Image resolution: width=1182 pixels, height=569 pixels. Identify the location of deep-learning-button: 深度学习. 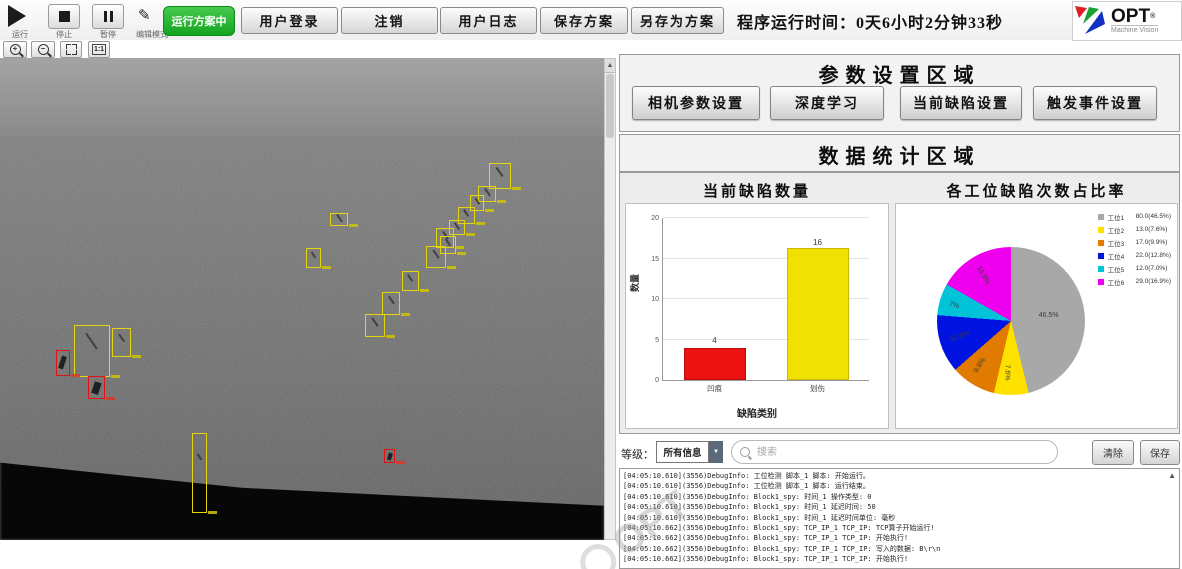
(827, 103).